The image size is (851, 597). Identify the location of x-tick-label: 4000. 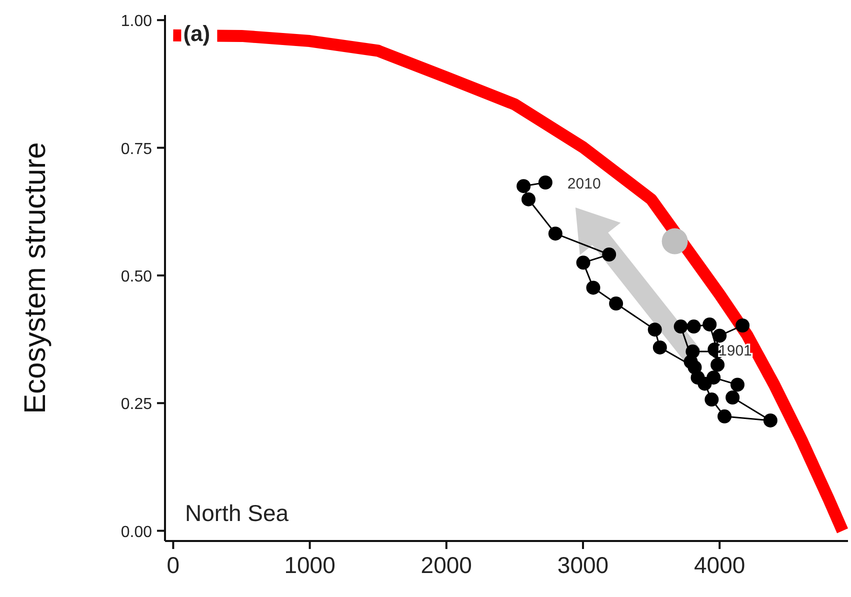
(720, 565).